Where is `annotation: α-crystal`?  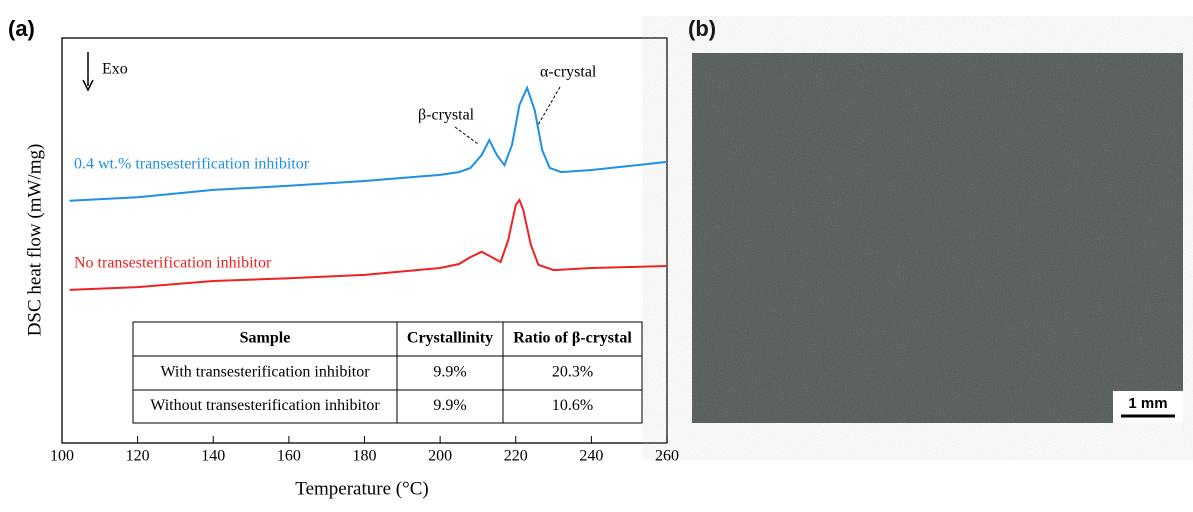 annotation: α-crystal is located at coordinates (568, 72).